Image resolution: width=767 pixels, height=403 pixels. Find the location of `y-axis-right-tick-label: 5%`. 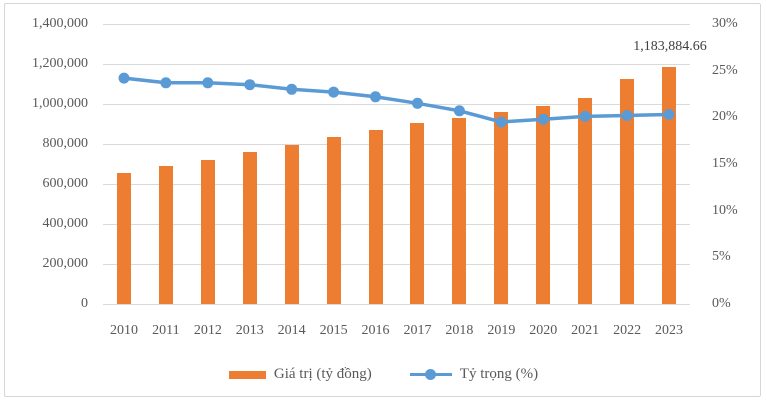

y-axis-right-tick-label: 5% is located at coordinates (721, 257).